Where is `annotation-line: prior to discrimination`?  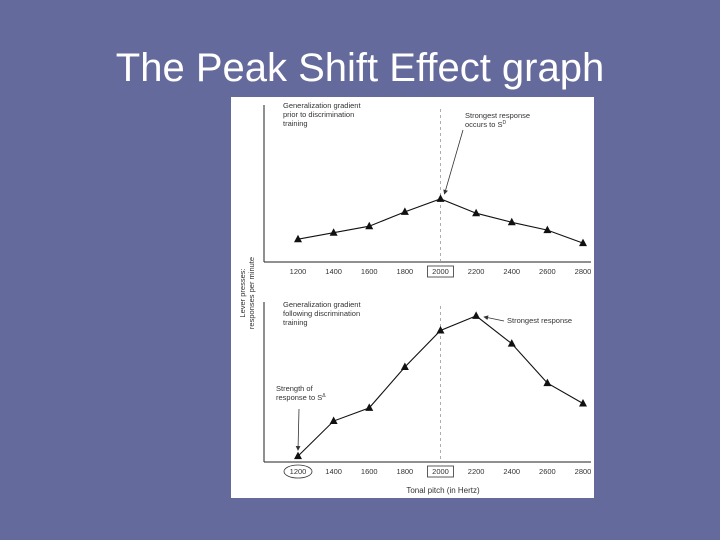 annotation-line: prior to discrimination is located at coordinates (318, 114).